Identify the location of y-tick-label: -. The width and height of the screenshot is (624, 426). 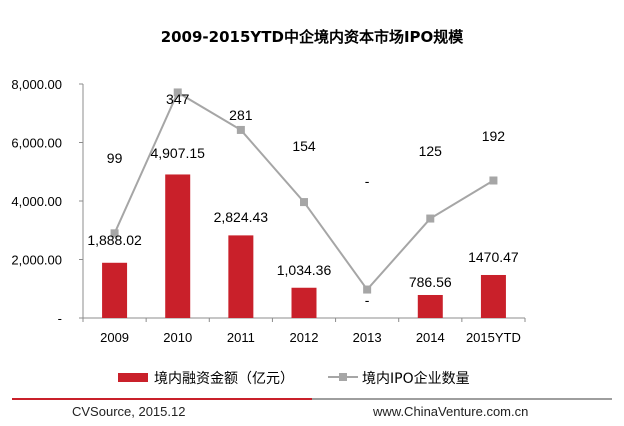
(60, 318).